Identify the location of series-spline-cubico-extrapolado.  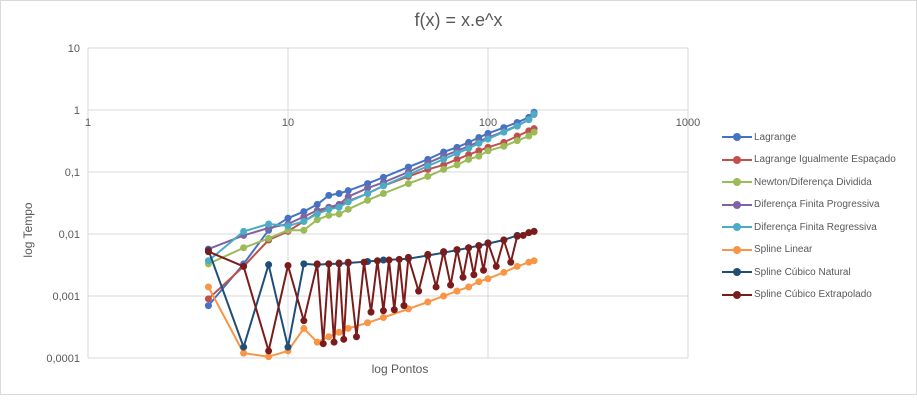
(371, 291).